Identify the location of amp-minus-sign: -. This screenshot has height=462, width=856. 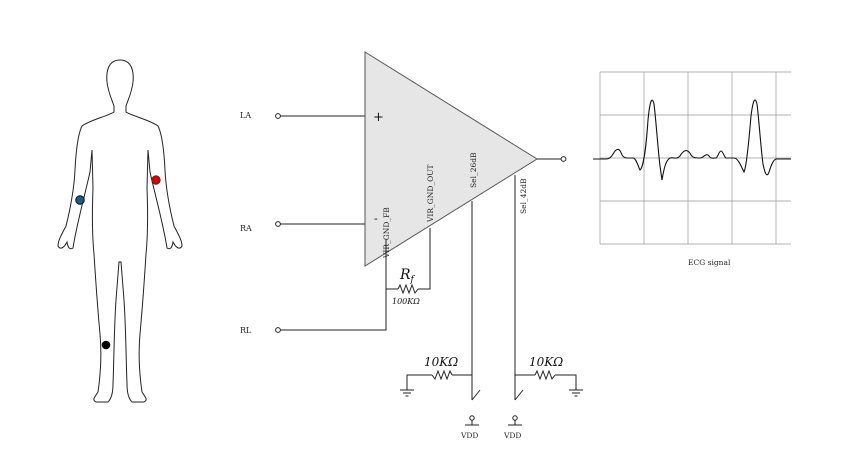
(376, 218).